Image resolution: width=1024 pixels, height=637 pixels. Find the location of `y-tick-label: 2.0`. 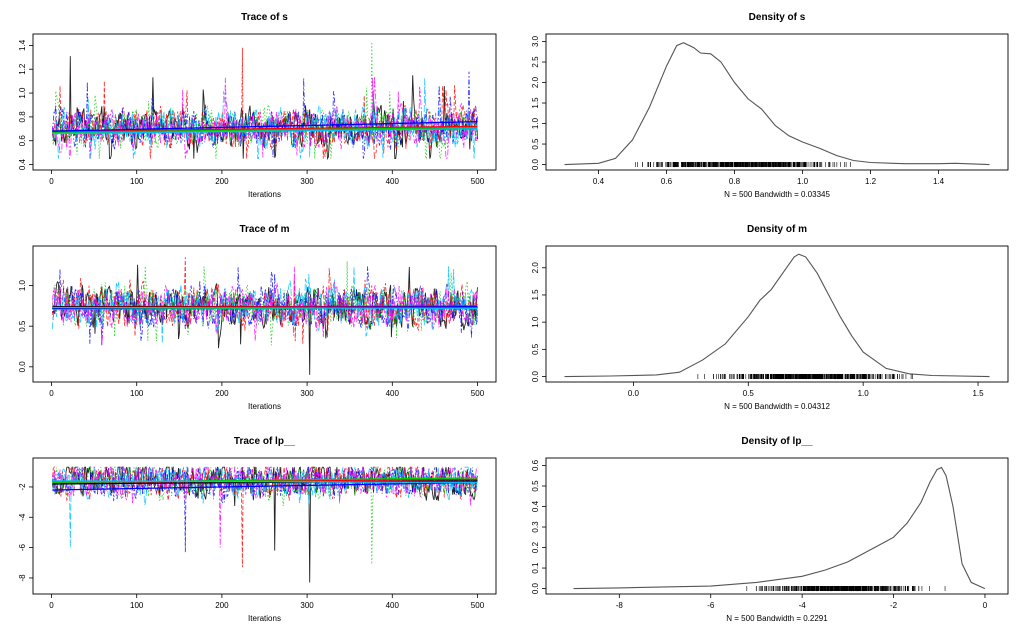

y-tick-label: 2.0 is located at coordinates (535, 268).